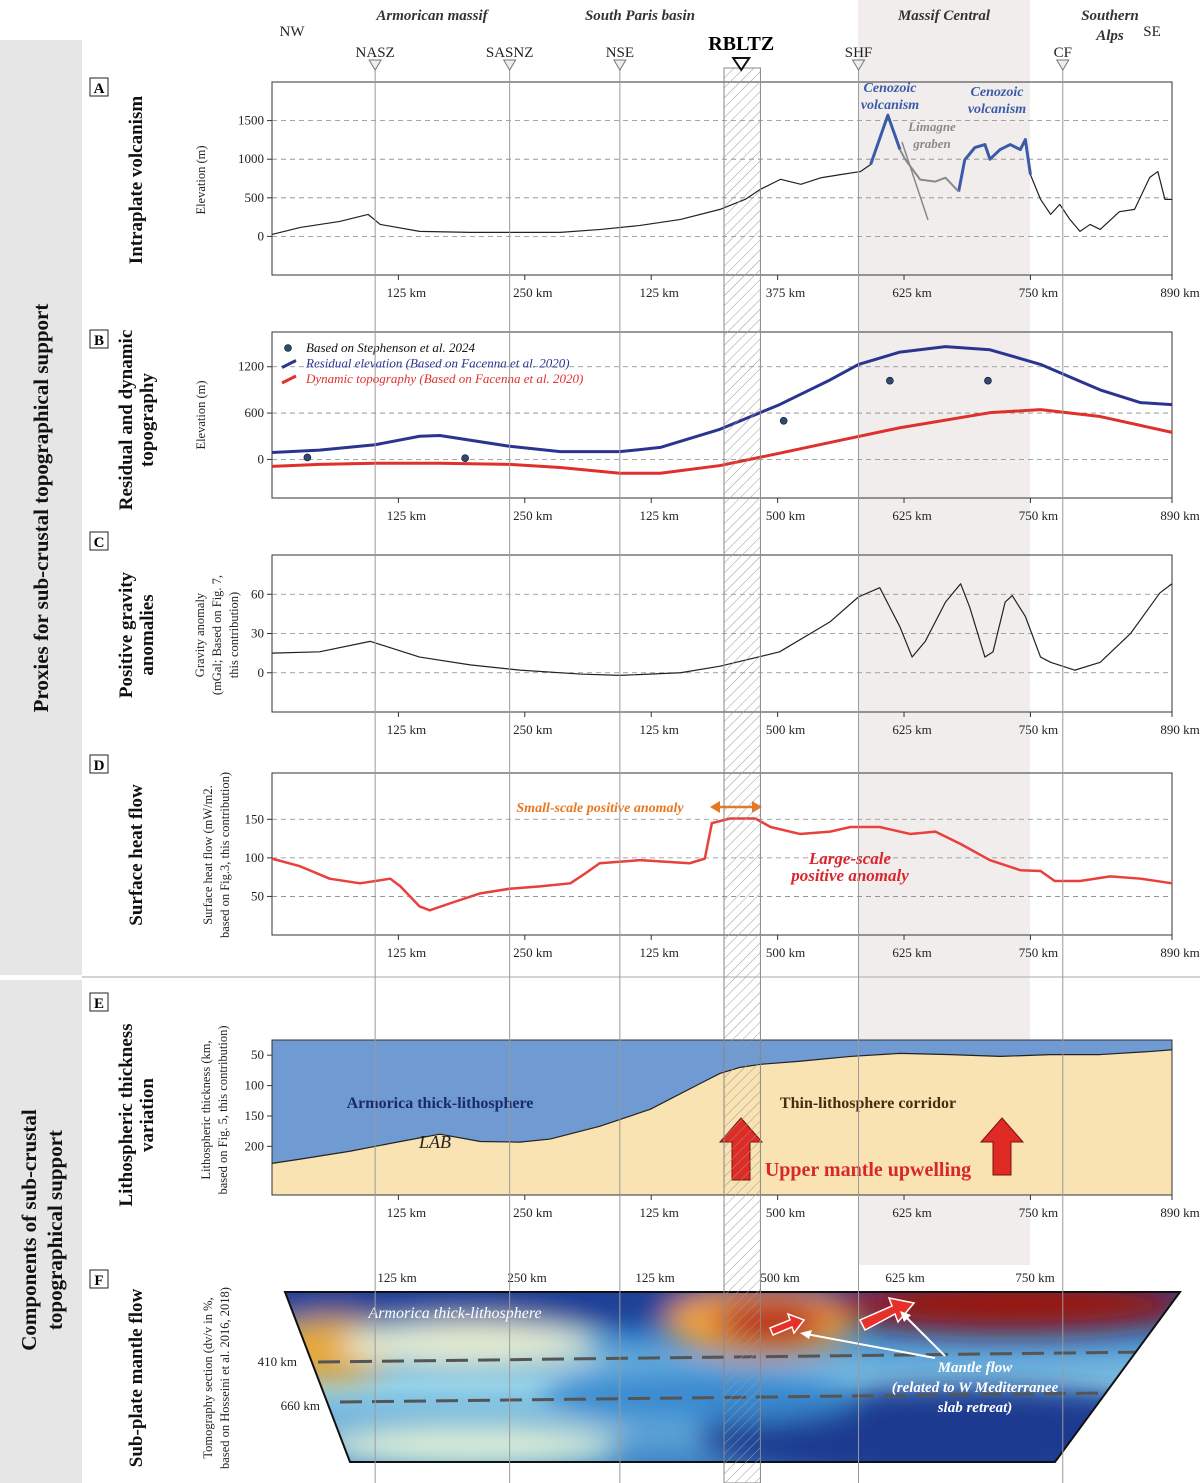  Describe the element at coordinates (217, 635) in the screenshot. I see `y-axis-label: (mGal; Based on Fig. 7,` at that location.